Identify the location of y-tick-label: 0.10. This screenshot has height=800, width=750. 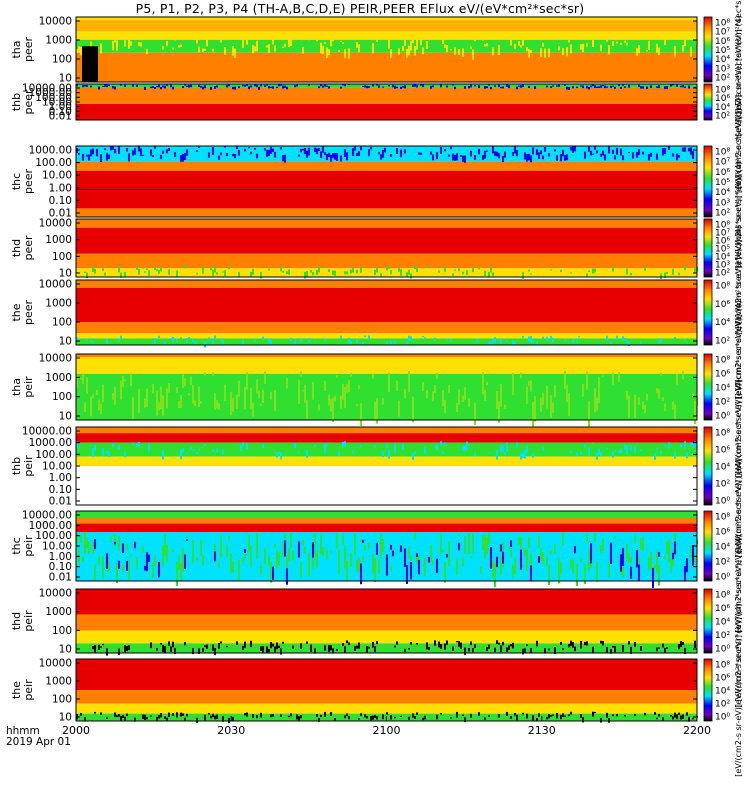
(60, 567).